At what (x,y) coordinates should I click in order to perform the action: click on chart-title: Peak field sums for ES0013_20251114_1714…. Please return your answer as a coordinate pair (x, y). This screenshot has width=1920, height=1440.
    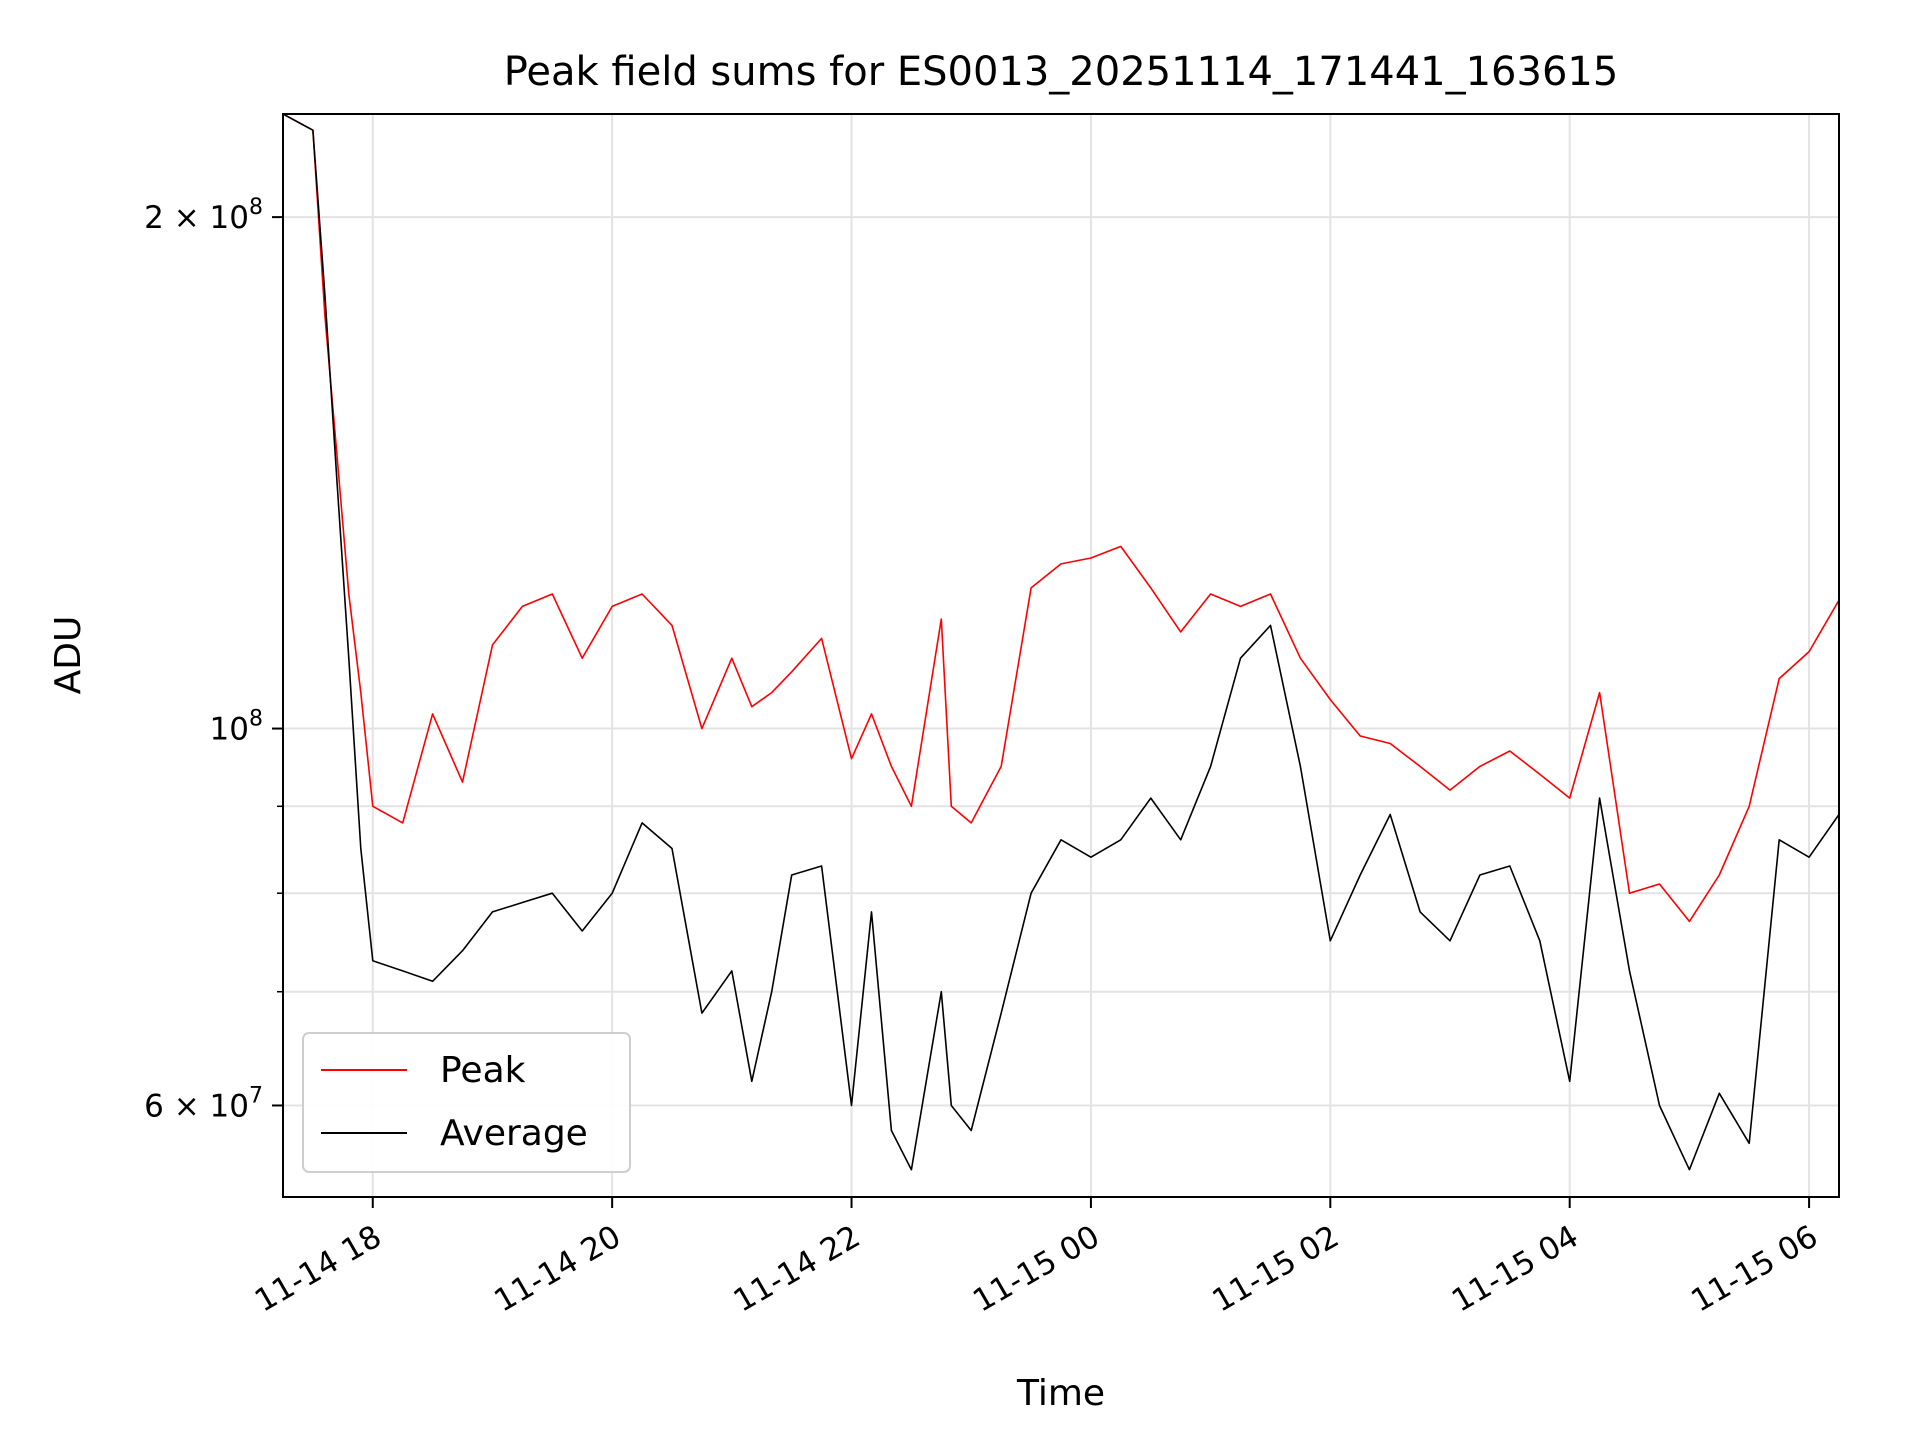
    Looking at the image, I should click on (1061, 72).